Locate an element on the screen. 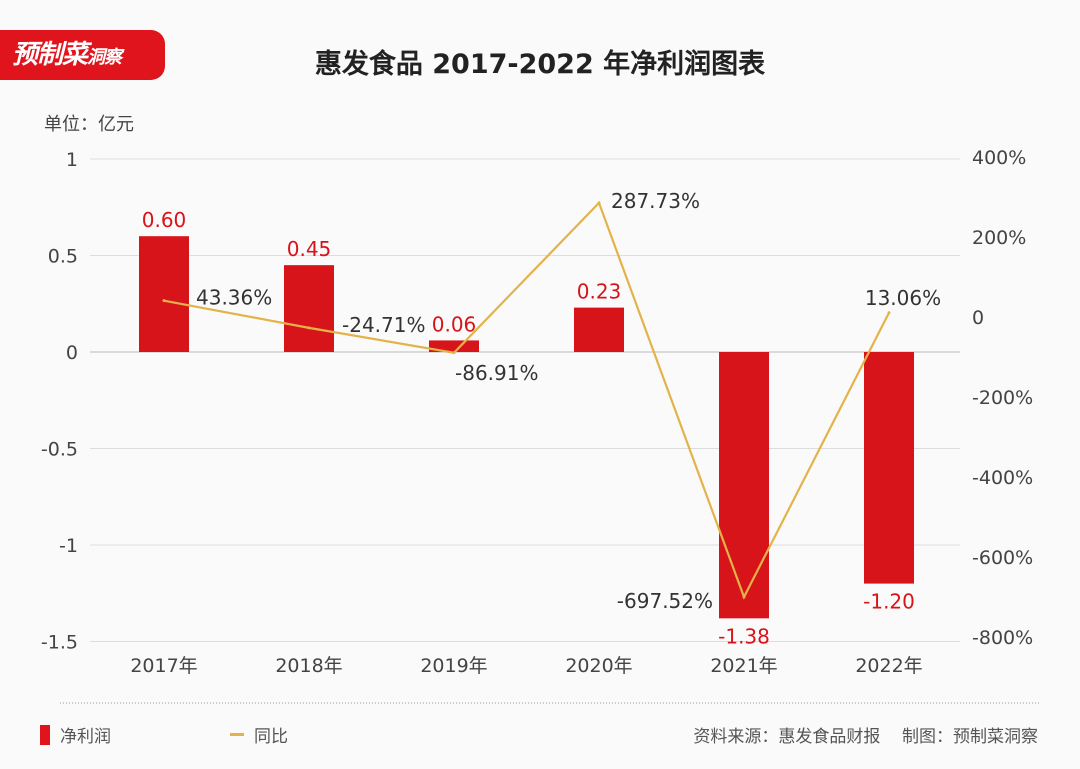 The image size is (1080, 769). line-value-label: 287.73% is located at coordinates (655, 201).